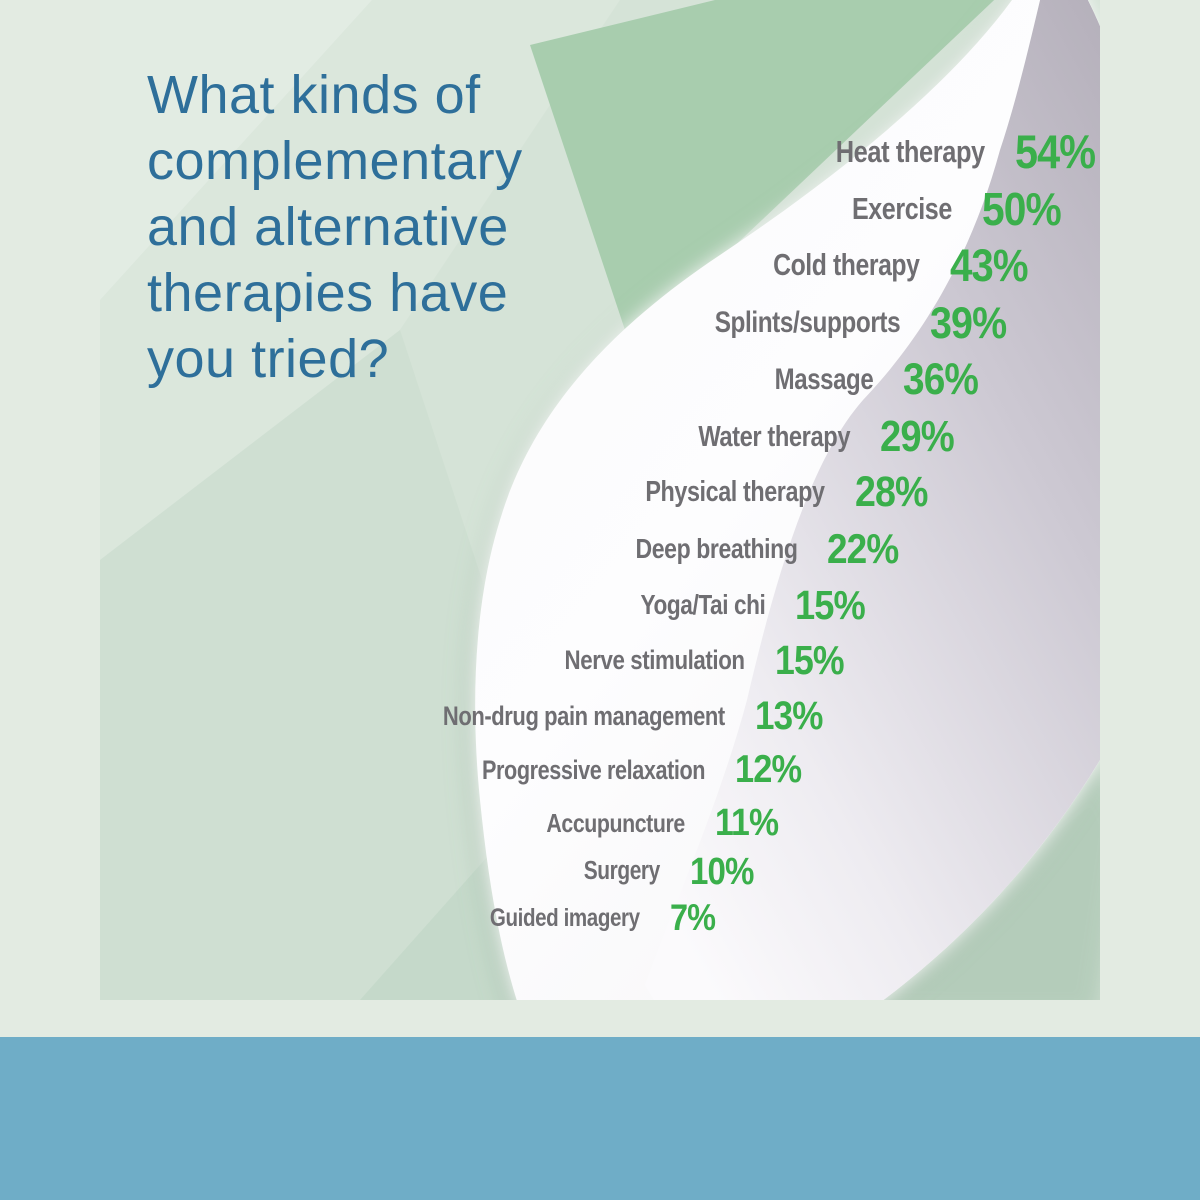 The height and width of the screenshot is (1200, 1200). What do you see at coordinates (941, 379) in the screenshot?
I see `therapy-value: 36%` at bounding box center [941, 379].